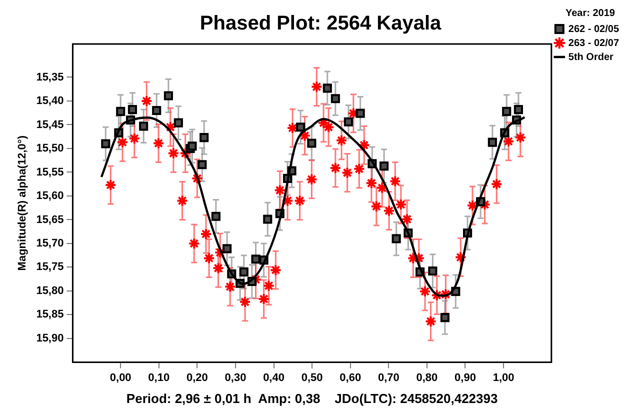 This screenshot has width=637, height=419. Describe the element at coordinates (321, 23) in the screenshot. I see `chart-title: Phased Plot: 2564 Kayala` at that location.